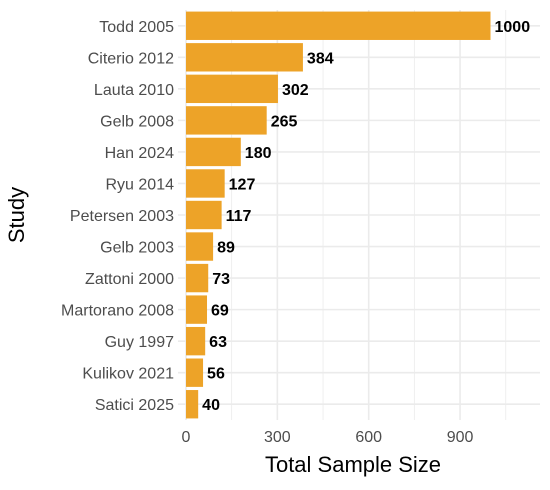  I want to click on category-label: Lauta 2010, so click(134, 90).